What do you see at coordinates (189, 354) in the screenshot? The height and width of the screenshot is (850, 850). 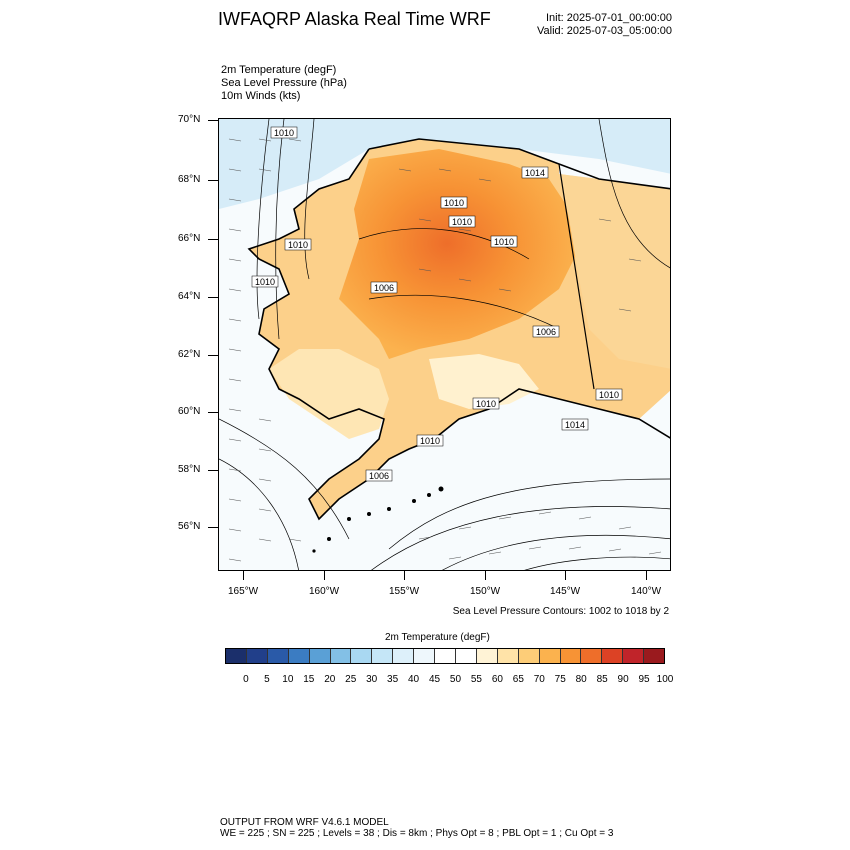 I see `lat-label-62: 62°N` at bounding box center [189, 354].